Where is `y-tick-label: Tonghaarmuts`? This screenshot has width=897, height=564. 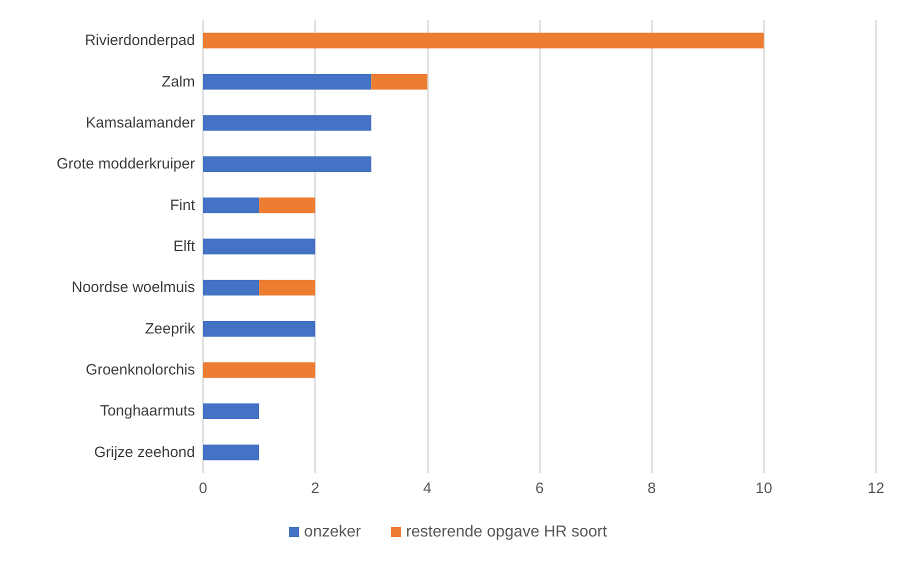
y-tick-label: Tonghaarmuts is located at coordinates (147, 411).